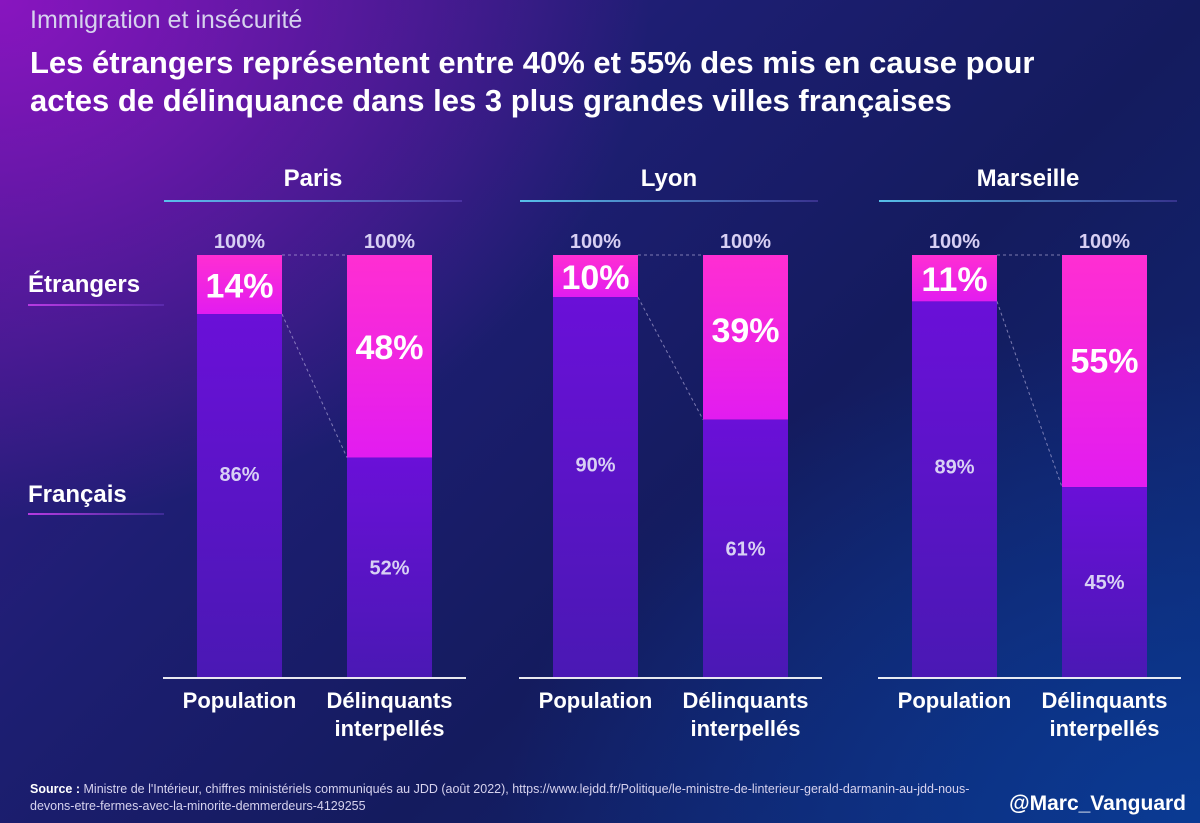  What do you see at coordinates (84, 284) in the screenshot?
I see `row-label-foreigners: Étrangers` at bounding box center [84, 284].